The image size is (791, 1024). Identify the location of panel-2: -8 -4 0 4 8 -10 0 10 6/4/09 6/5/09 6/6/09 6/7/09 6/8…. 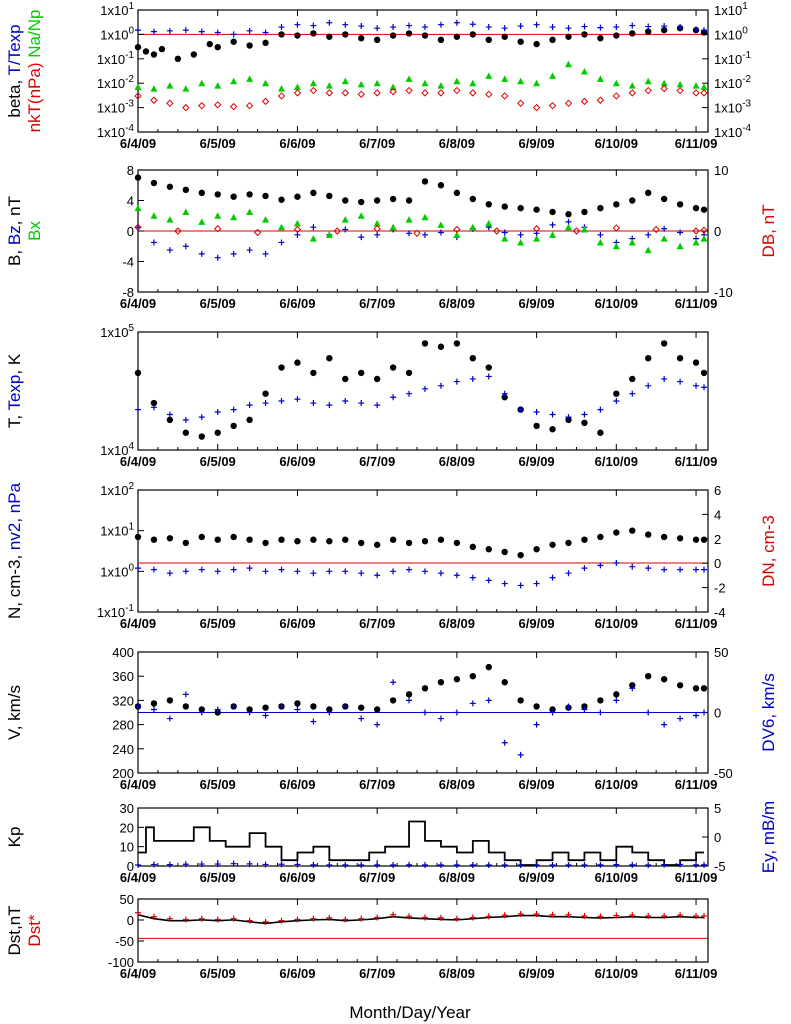
(391, 237).